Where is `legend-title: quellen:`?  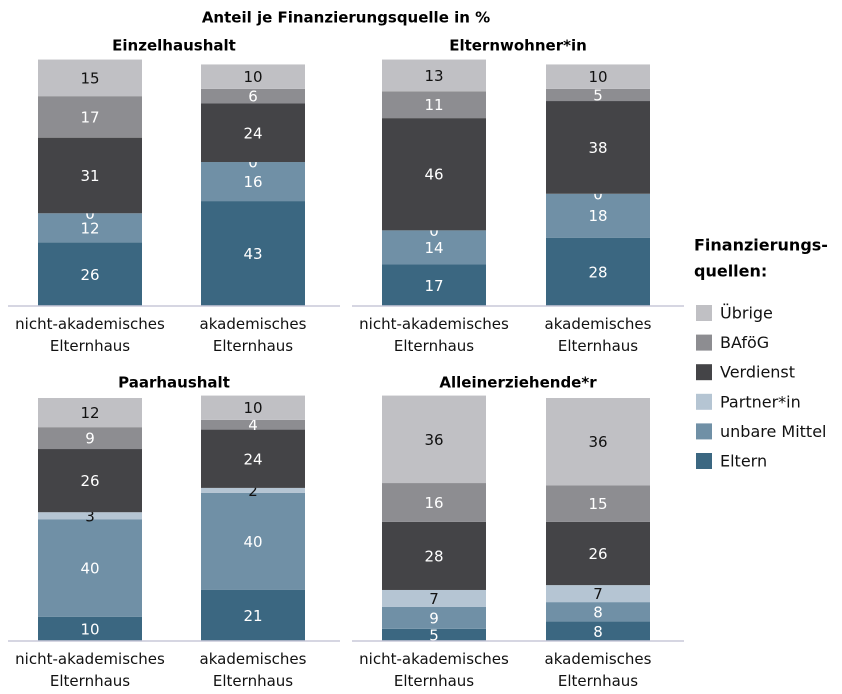 legend-title: quellen: is located at coordinates (730, 271).